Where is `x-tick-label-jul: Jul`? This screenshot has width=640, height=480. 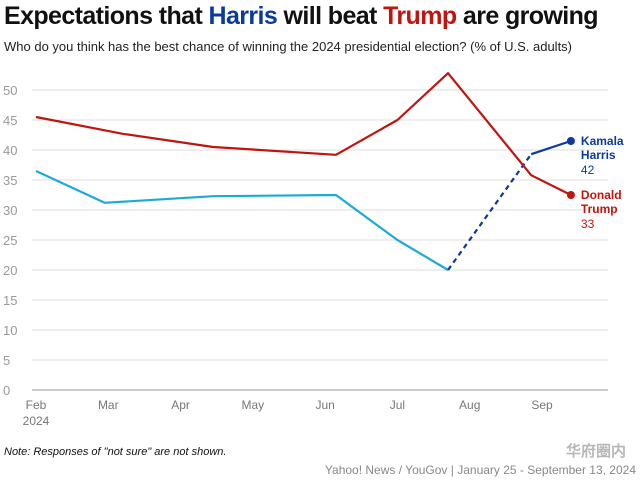
x-tick-label-jul: Jul is located at coordinates (397, 405).